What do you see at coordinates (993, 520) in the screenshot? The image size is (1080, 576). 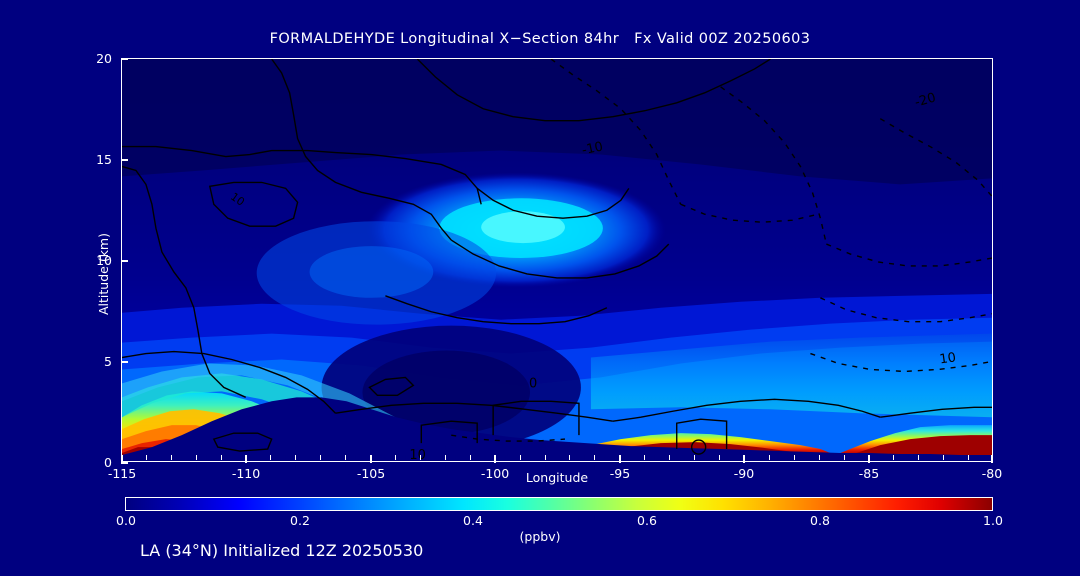 I see `colorbar-tick-1-0: 1.0` at bounding box center [993, 520].